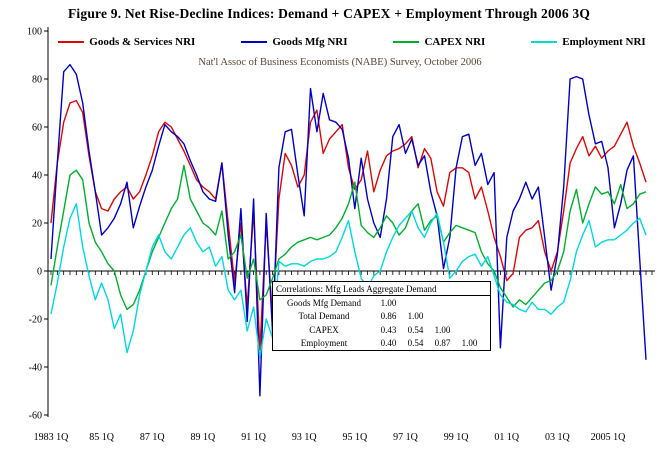 This screenshot has height=462, width=658. I want to click on x-axis-label: 1983 1Q, so click(52, 437).